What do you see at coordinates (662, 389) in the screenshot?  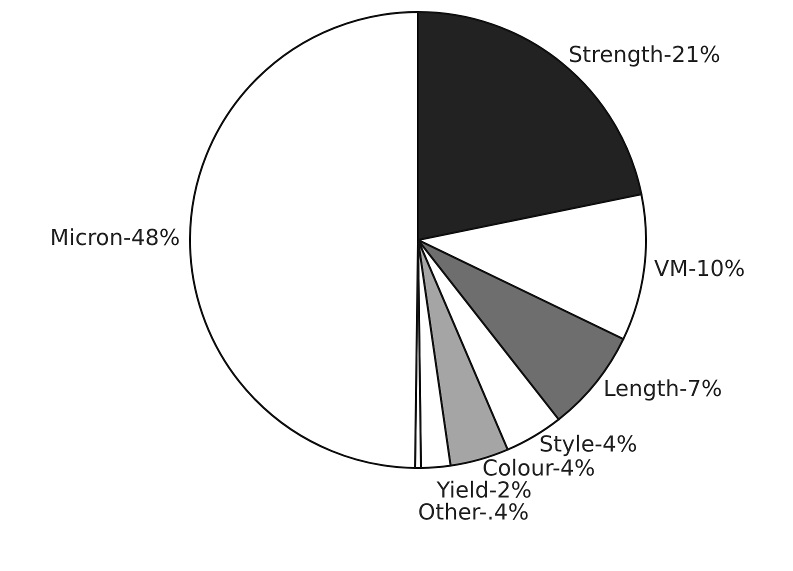 I see `slice-label: Length-7%` at bounding box center [662, 389].